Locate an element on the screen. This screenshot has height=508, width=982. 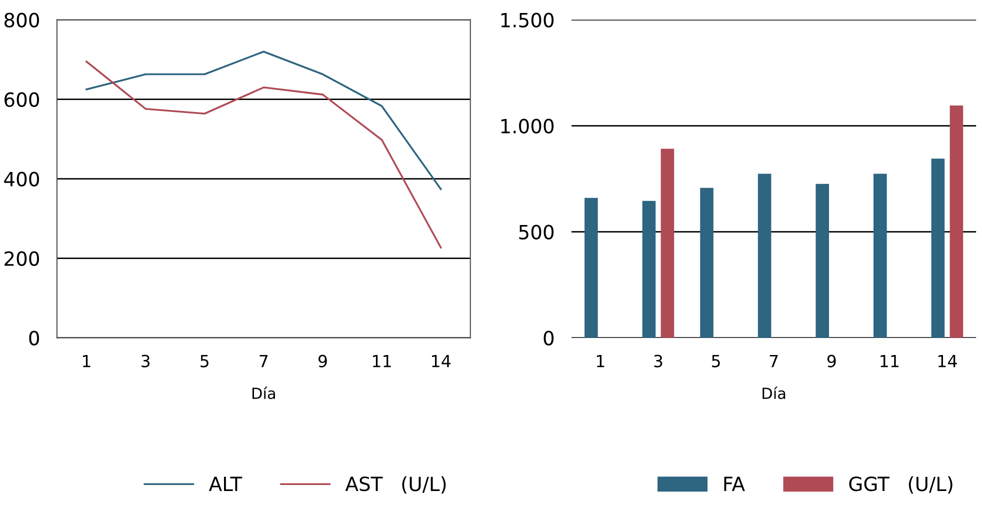
y-tick-label: 200 is located at coordinates (21, 258).